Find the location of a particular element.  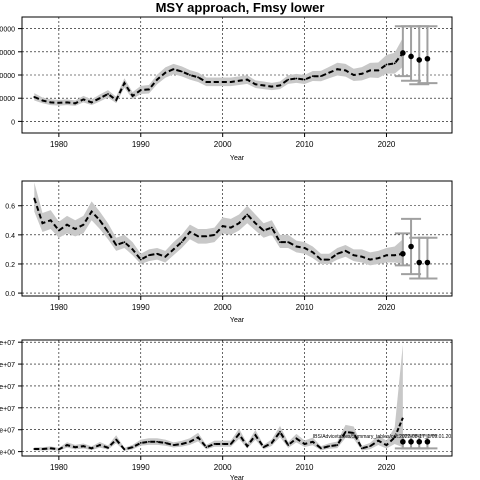

y-tick-label: 0.4 is located at coordinates (10, 236).